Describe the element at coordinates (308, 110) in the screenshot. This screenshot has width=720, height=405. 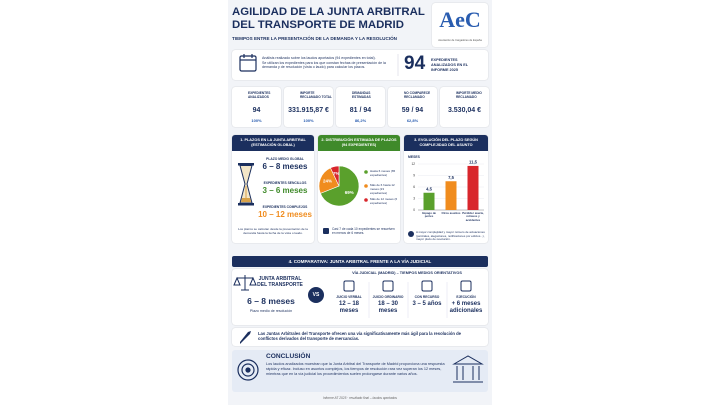
I see `stat-value: 331.915,87 €` at that location.